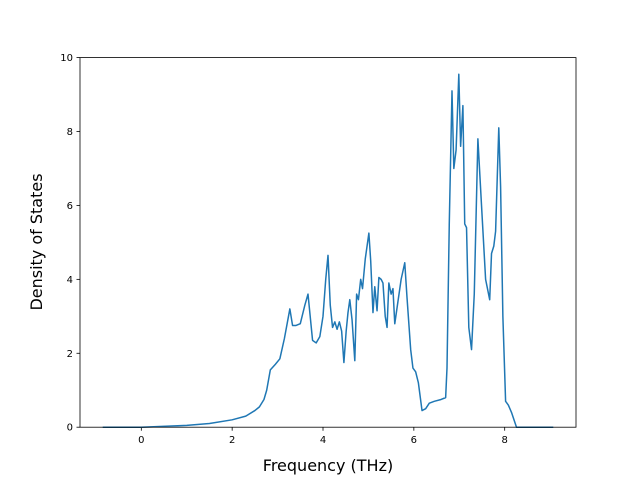 This screenshot has height=480, width=640. I want to click on y-tick-label: 6, so click(70, 206).